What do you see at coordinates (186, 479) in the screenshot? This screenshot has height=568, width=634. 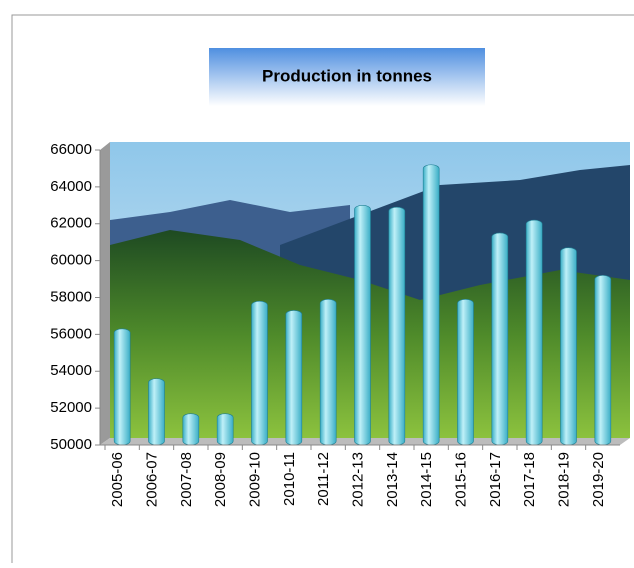 I see `x-tick-label: 2007-08` at bounding box center [186, 479].